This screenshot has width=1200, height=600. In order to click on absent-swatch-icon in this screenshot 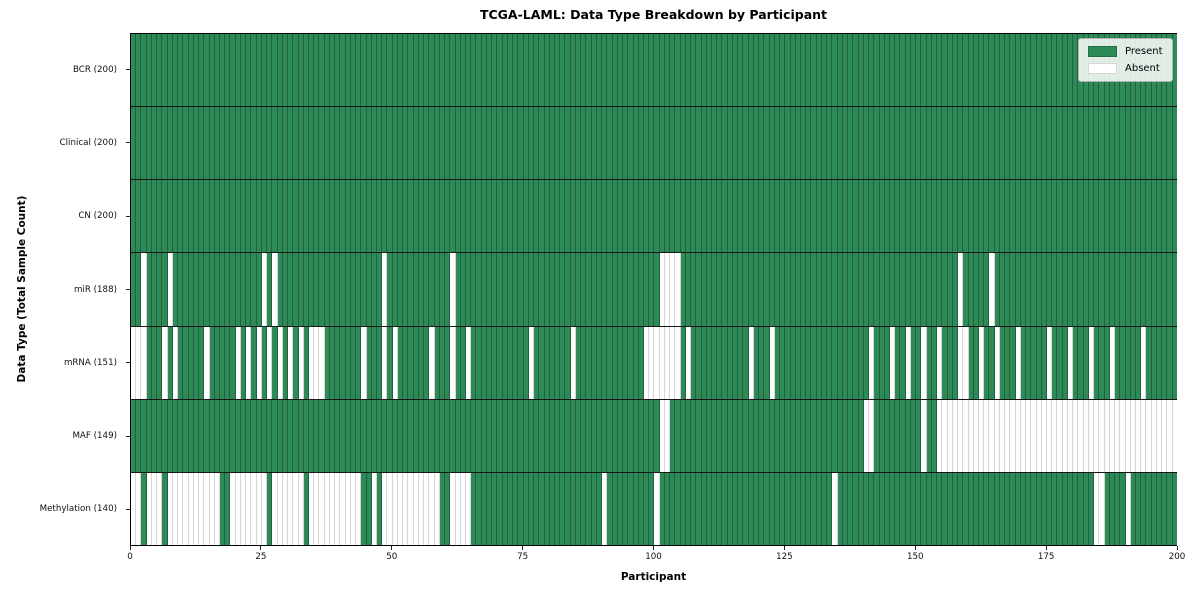, I will do `click(1102, 68)`.